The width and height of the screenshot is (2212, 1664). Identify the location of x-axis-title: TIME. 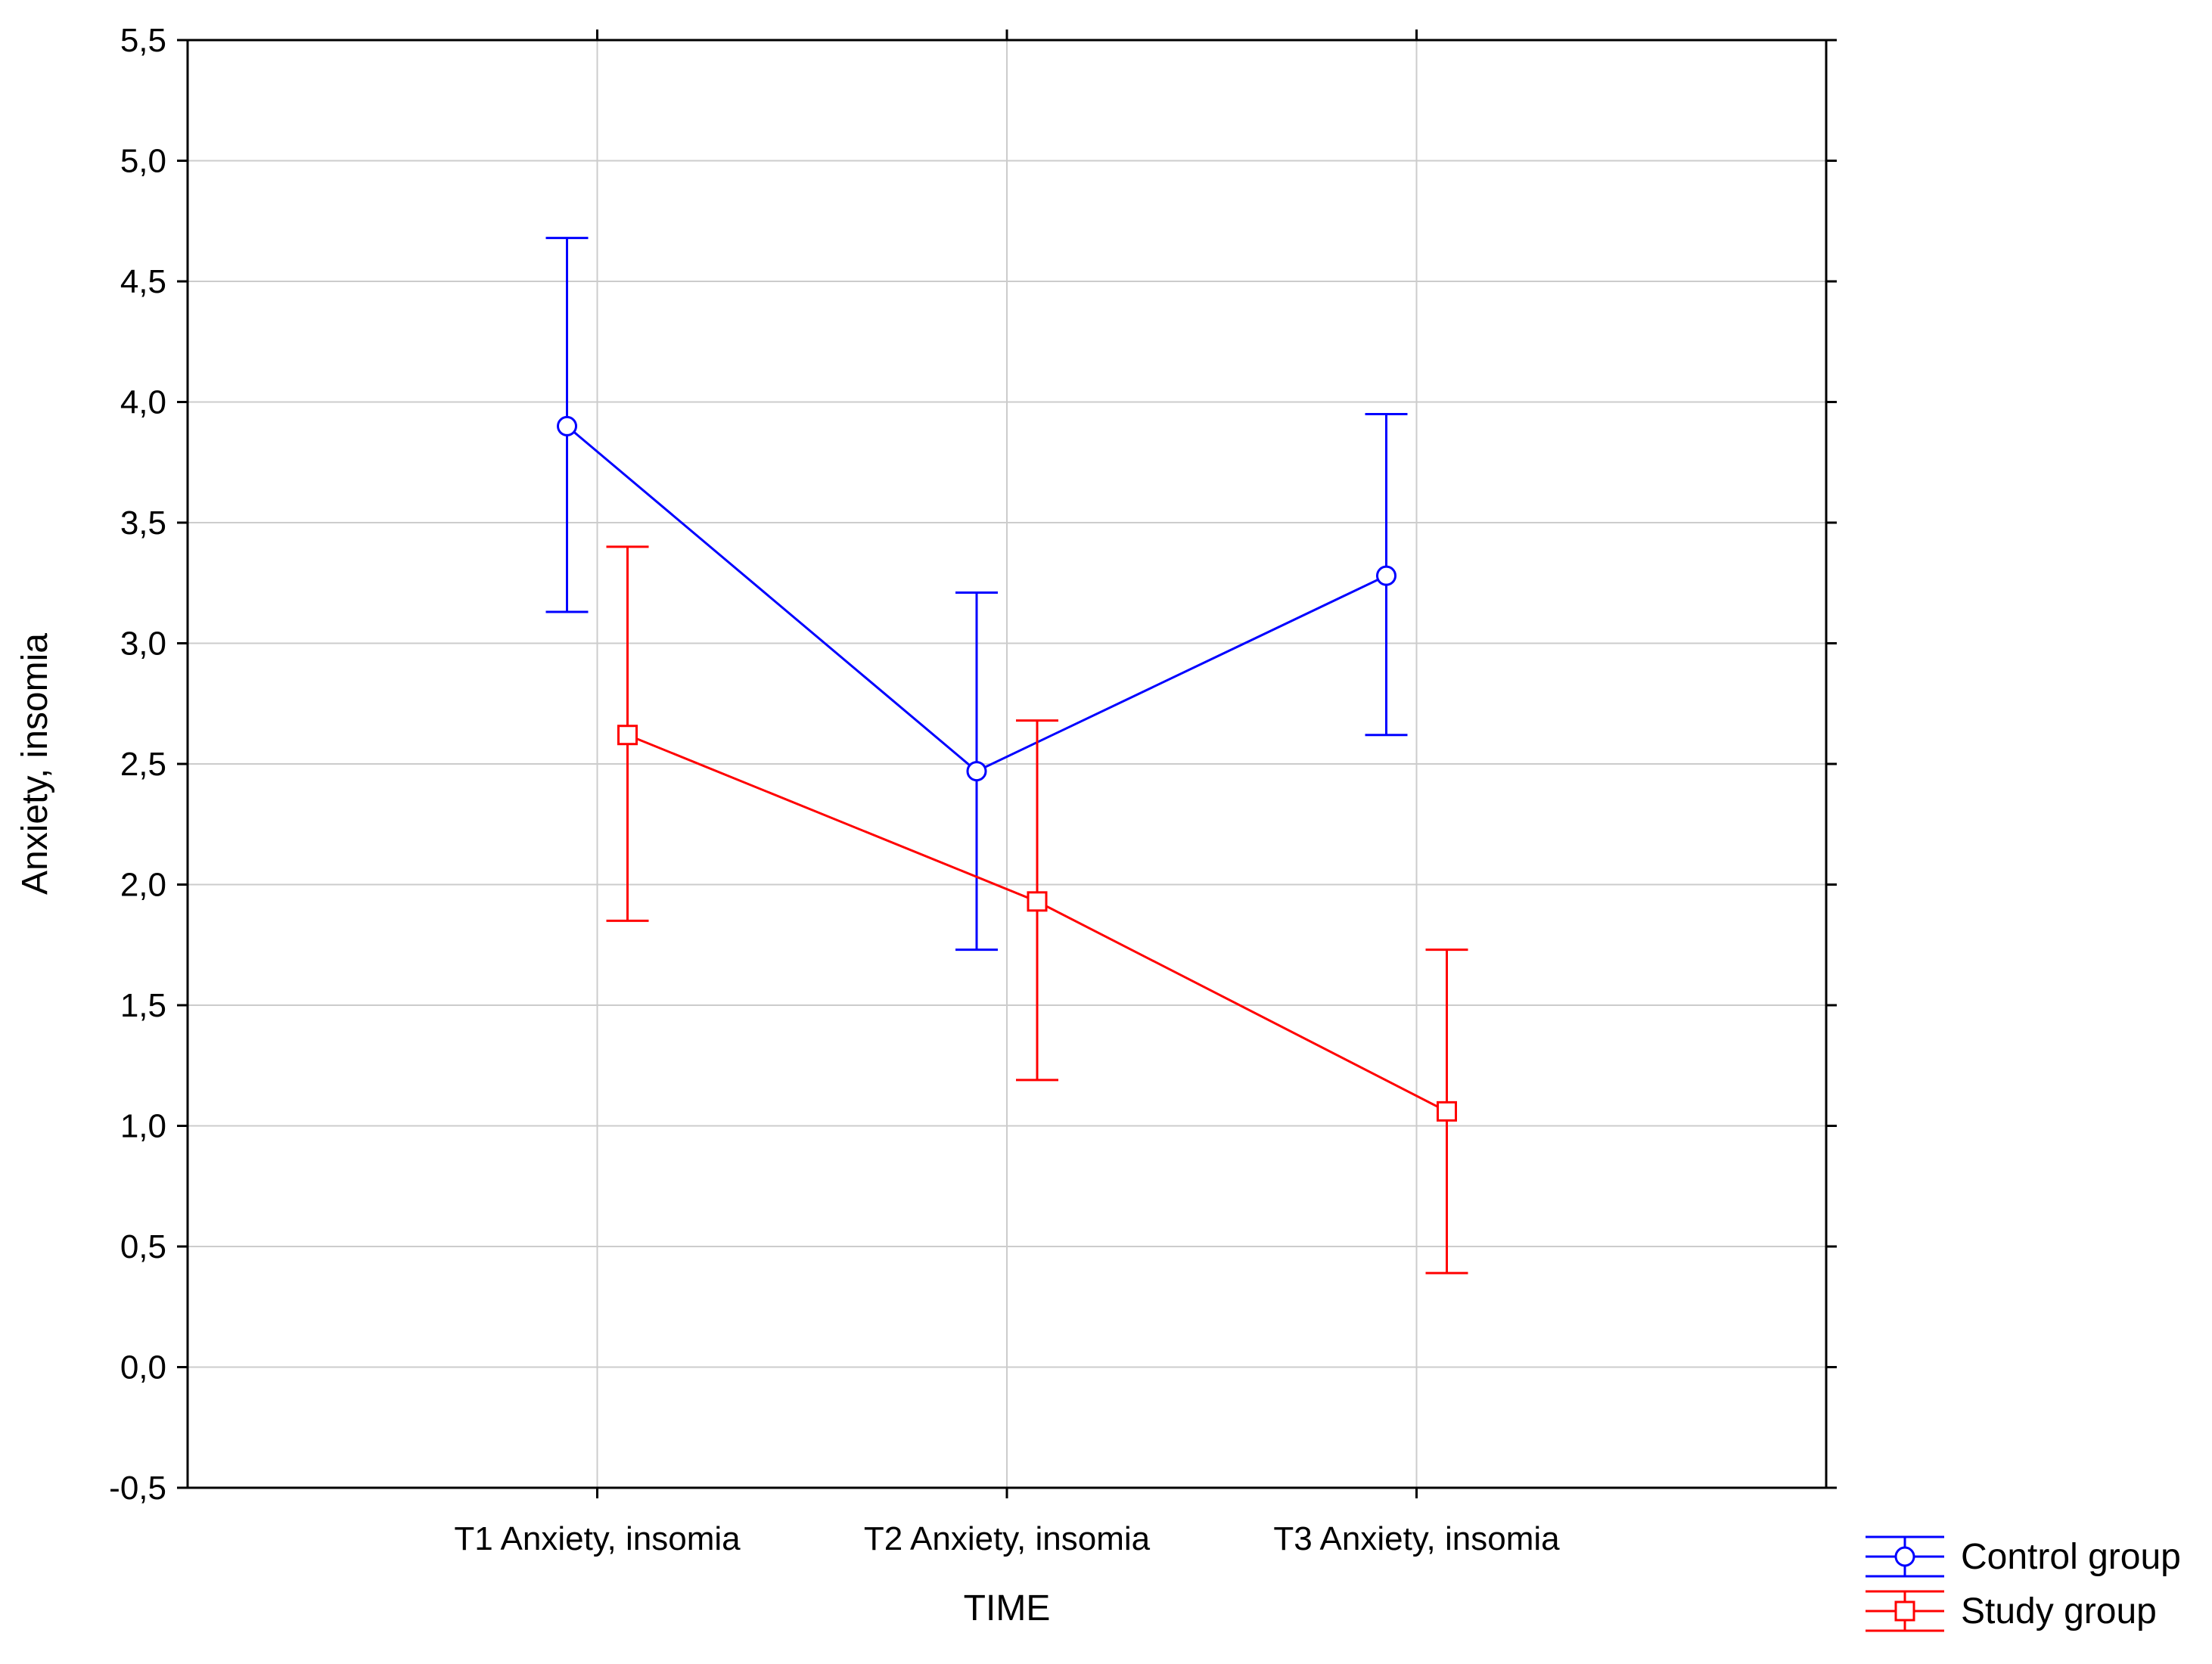
(1008, 1608).